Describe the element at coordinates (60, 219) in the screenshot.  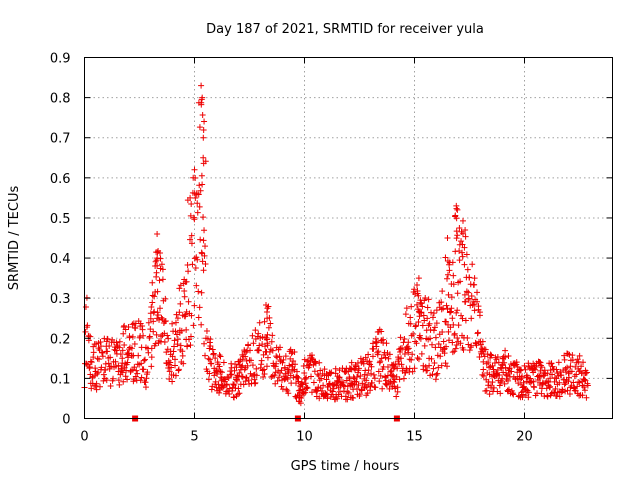
I see `y-tick-label: 0.5` at that location.